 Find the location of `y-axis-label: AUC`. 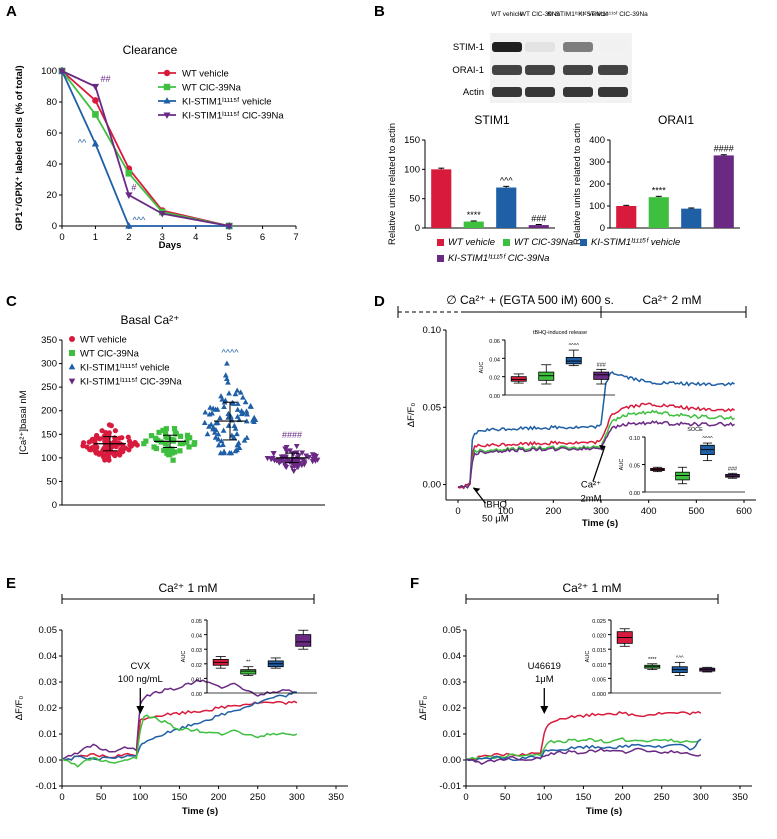

y-axis-label: AUC is located at coordinates (184, 657).